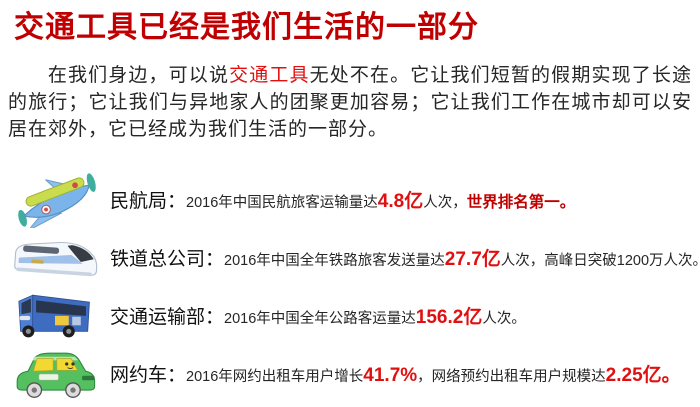 This screenshot has width=700, height=407. I want to click on row-stat-text-2: ，网络预约出租车用户规模达, so click(511, 376).